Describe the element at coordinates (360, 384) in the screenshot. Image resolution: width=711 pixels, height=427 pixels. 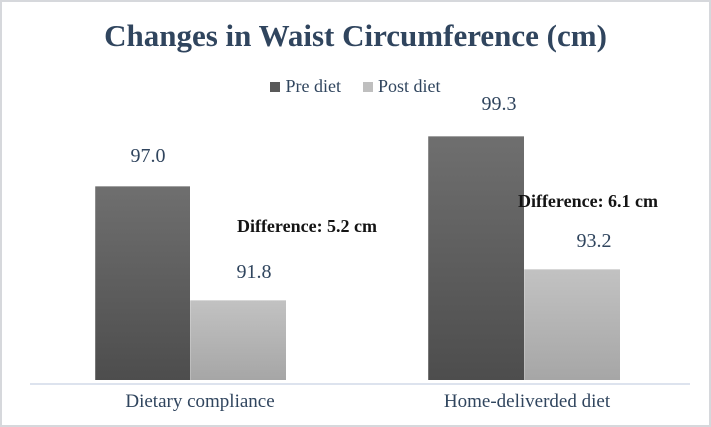
I see `x-axis-line` at that location.